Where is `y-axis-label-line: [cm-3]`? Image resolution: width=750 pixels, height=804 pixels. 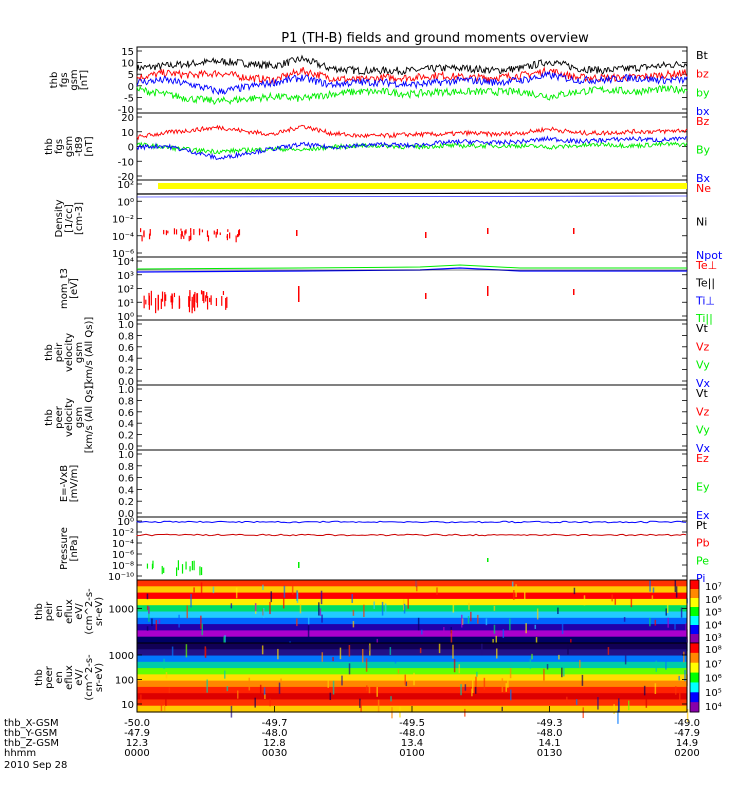
y-axis-label-line: [cm-3] is located at coordinates (79, 218).